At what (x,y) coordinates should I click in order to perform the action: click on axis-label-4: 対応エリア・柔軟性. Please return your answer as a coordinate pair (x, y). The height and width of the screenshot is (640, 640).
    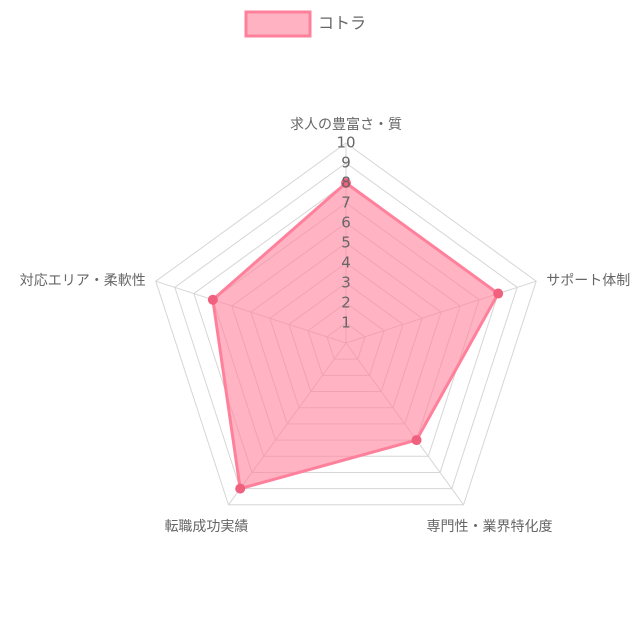
    Looking at the image, I should click on (83, 281).